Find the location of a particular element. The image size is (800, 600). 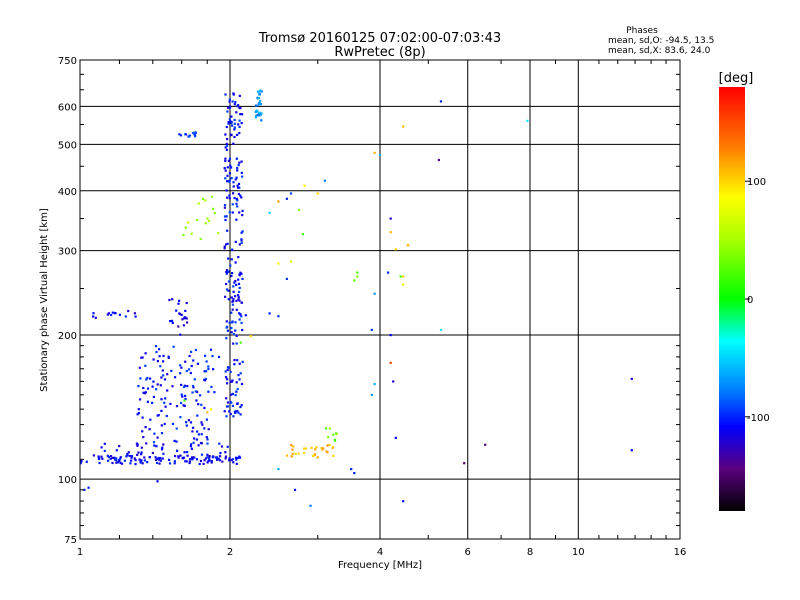

x-tick-label: 16 is located at coordinates (680, 552).